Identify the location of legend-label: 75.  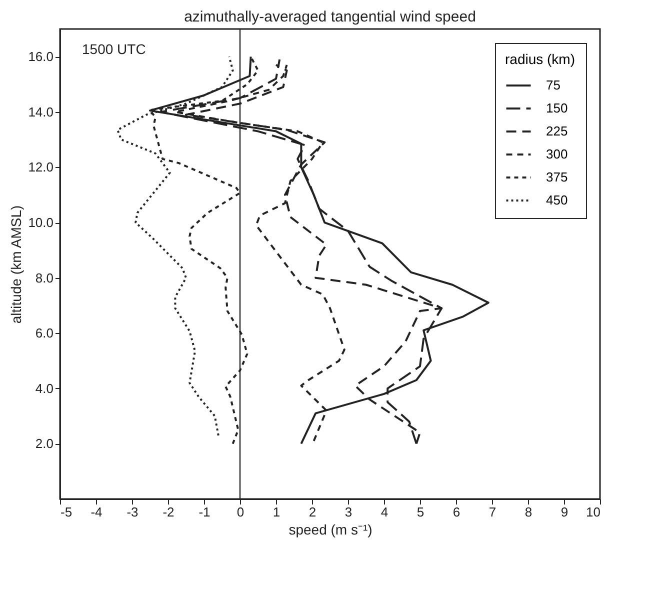
(553, 85).